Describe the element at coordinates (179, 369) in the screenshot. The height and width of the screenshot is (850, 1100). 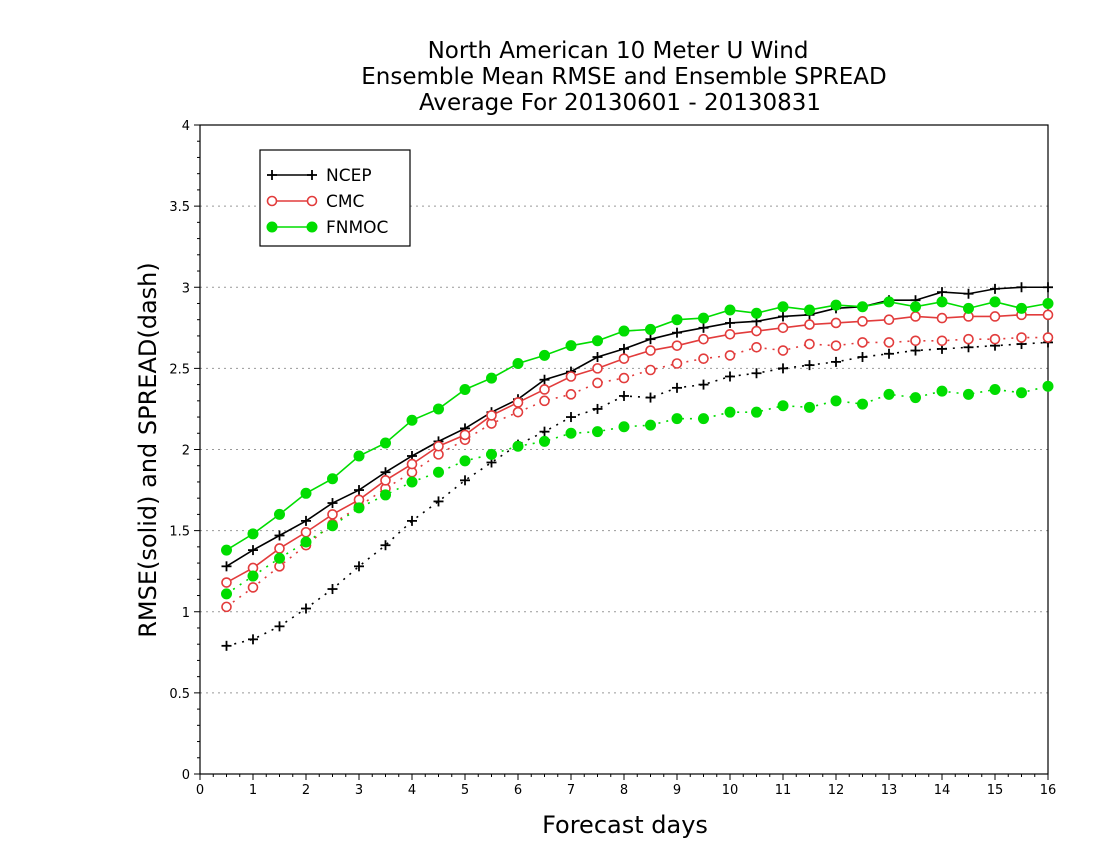
I see `y-tick-label-5: 2.5` at that location.